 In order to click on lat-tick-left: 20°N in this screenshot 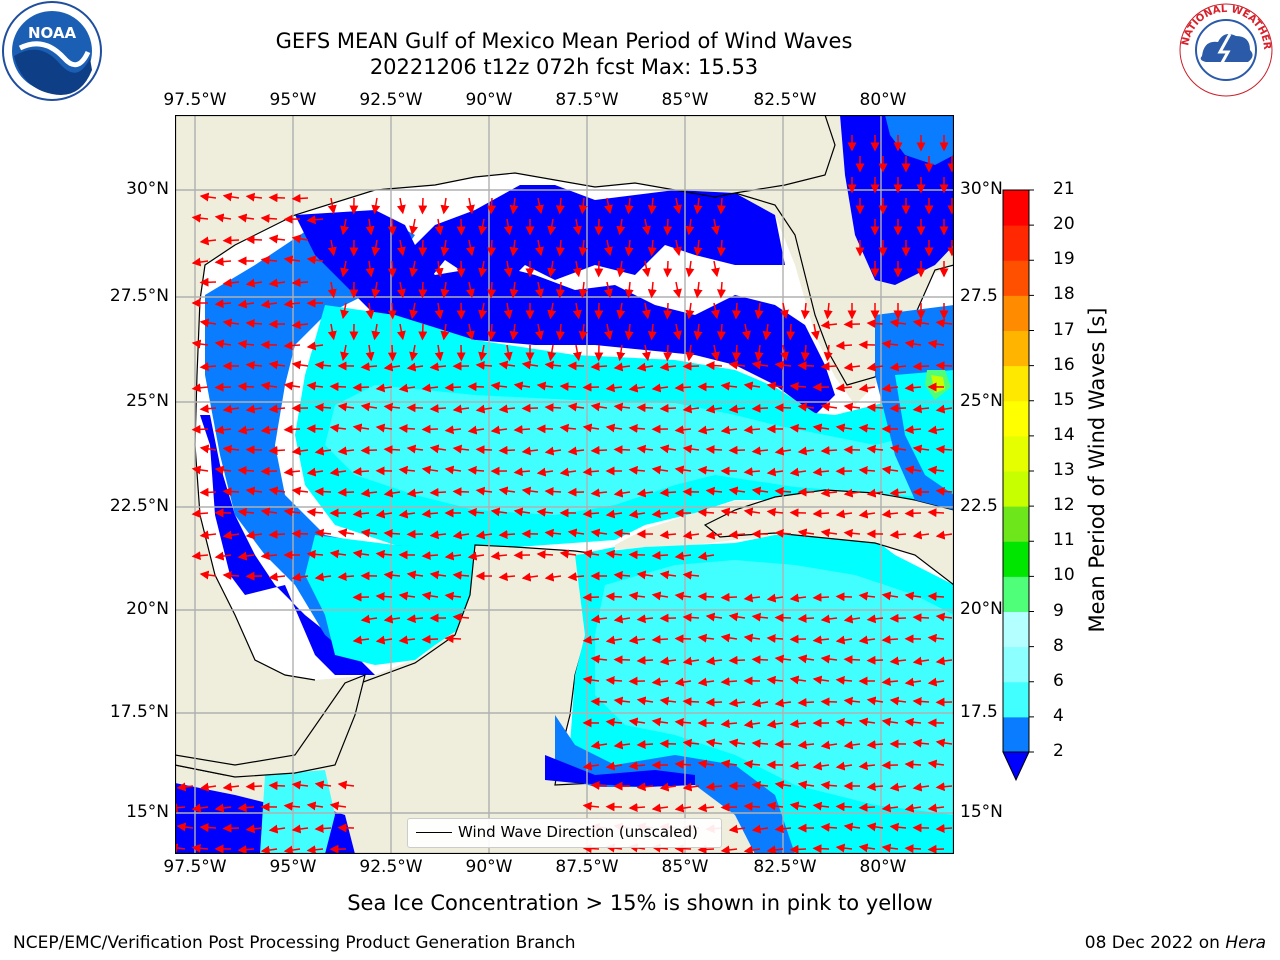, I will do `click(147, 609)`.